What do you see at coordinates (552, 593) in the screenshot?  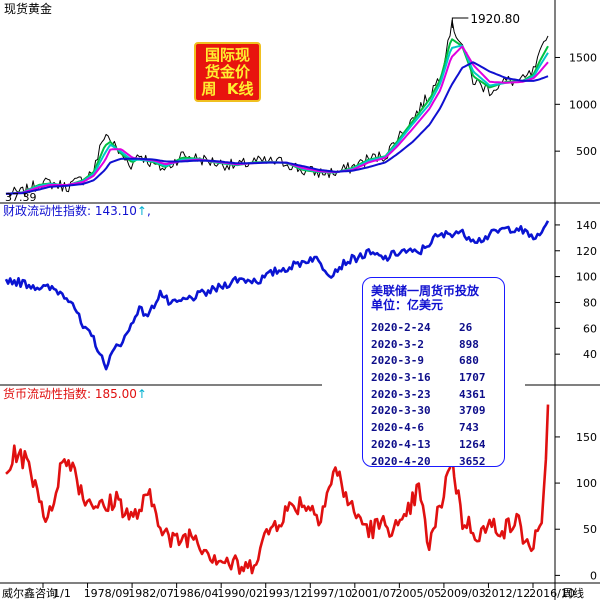 I see `date-tick-label: 2016/10` at bounding box center [552, 593].